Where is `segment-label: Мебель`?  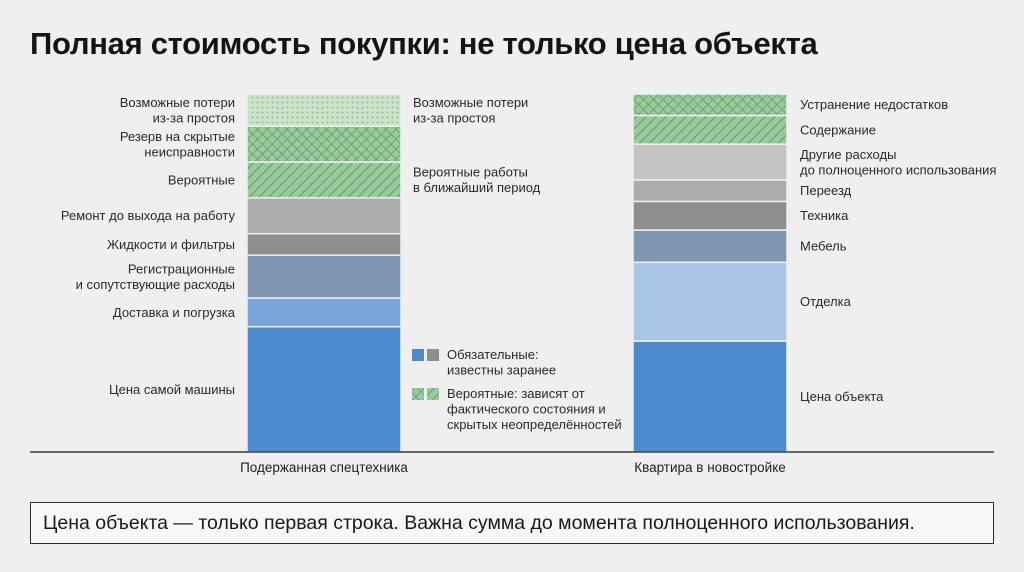
segment-label: Мебель is located at coordinates (823, 246).